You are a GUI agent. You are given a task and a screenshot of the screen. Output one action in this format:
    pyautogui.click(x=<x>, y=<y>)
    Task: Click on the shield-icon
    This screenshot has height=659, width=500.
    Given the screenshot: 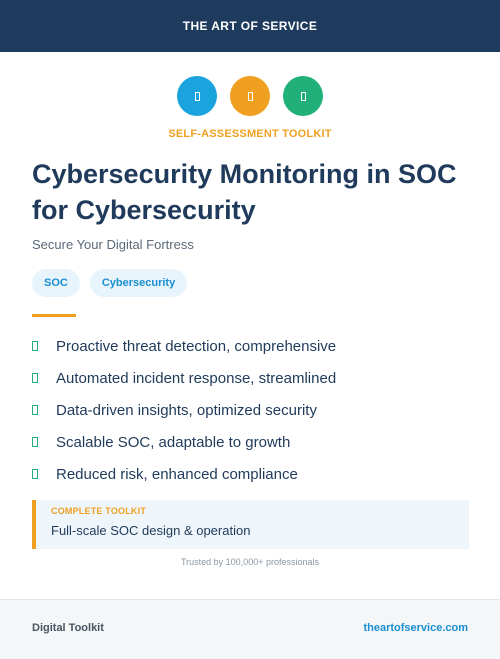 What is the action you would take?
    pyautogui.click(x=197, y=96)
    